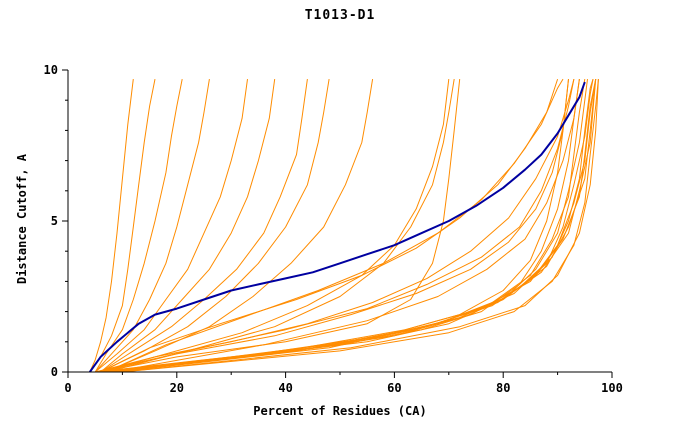 The width and height of the screenshot is (680, 440). I want to click on x-tick-label: 40, so click(285, 388).